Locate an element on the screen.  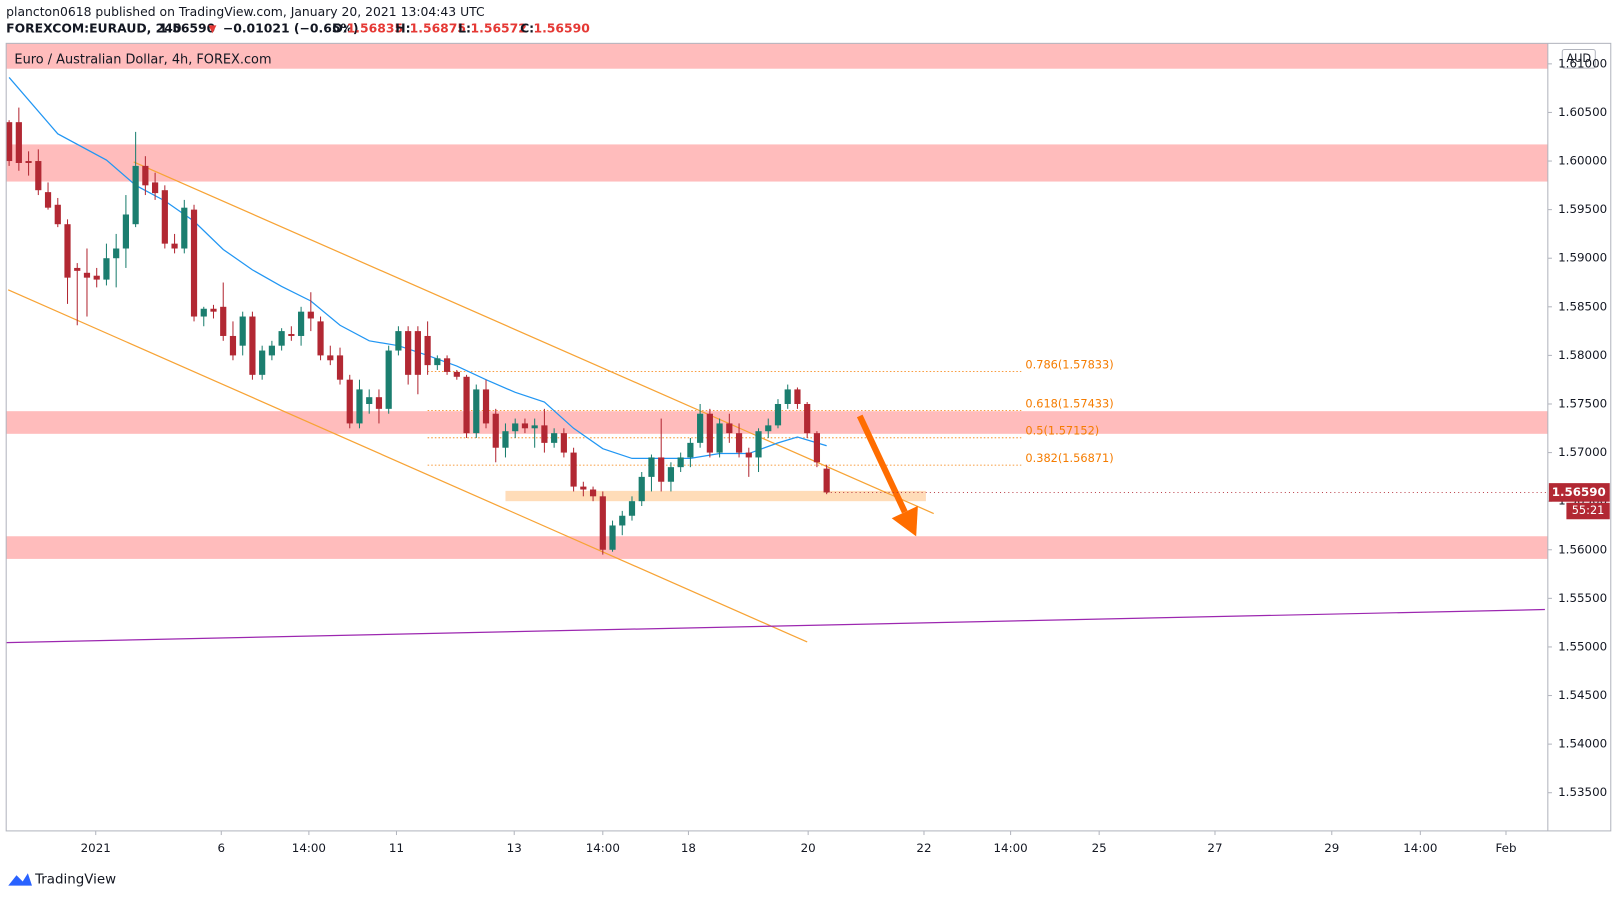
last-price-badge is located at coordinates (1579, 492).